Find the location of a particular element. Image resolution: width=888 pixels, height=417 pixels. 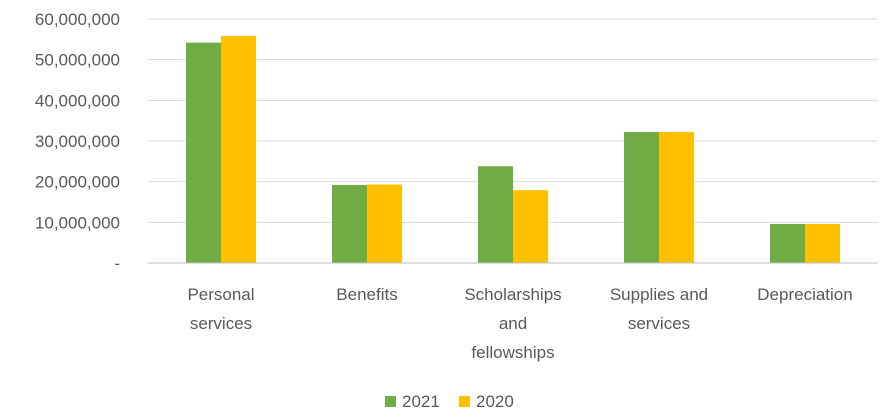

y-tick-label: 20,000,000 is located at coordinates (77, 182).